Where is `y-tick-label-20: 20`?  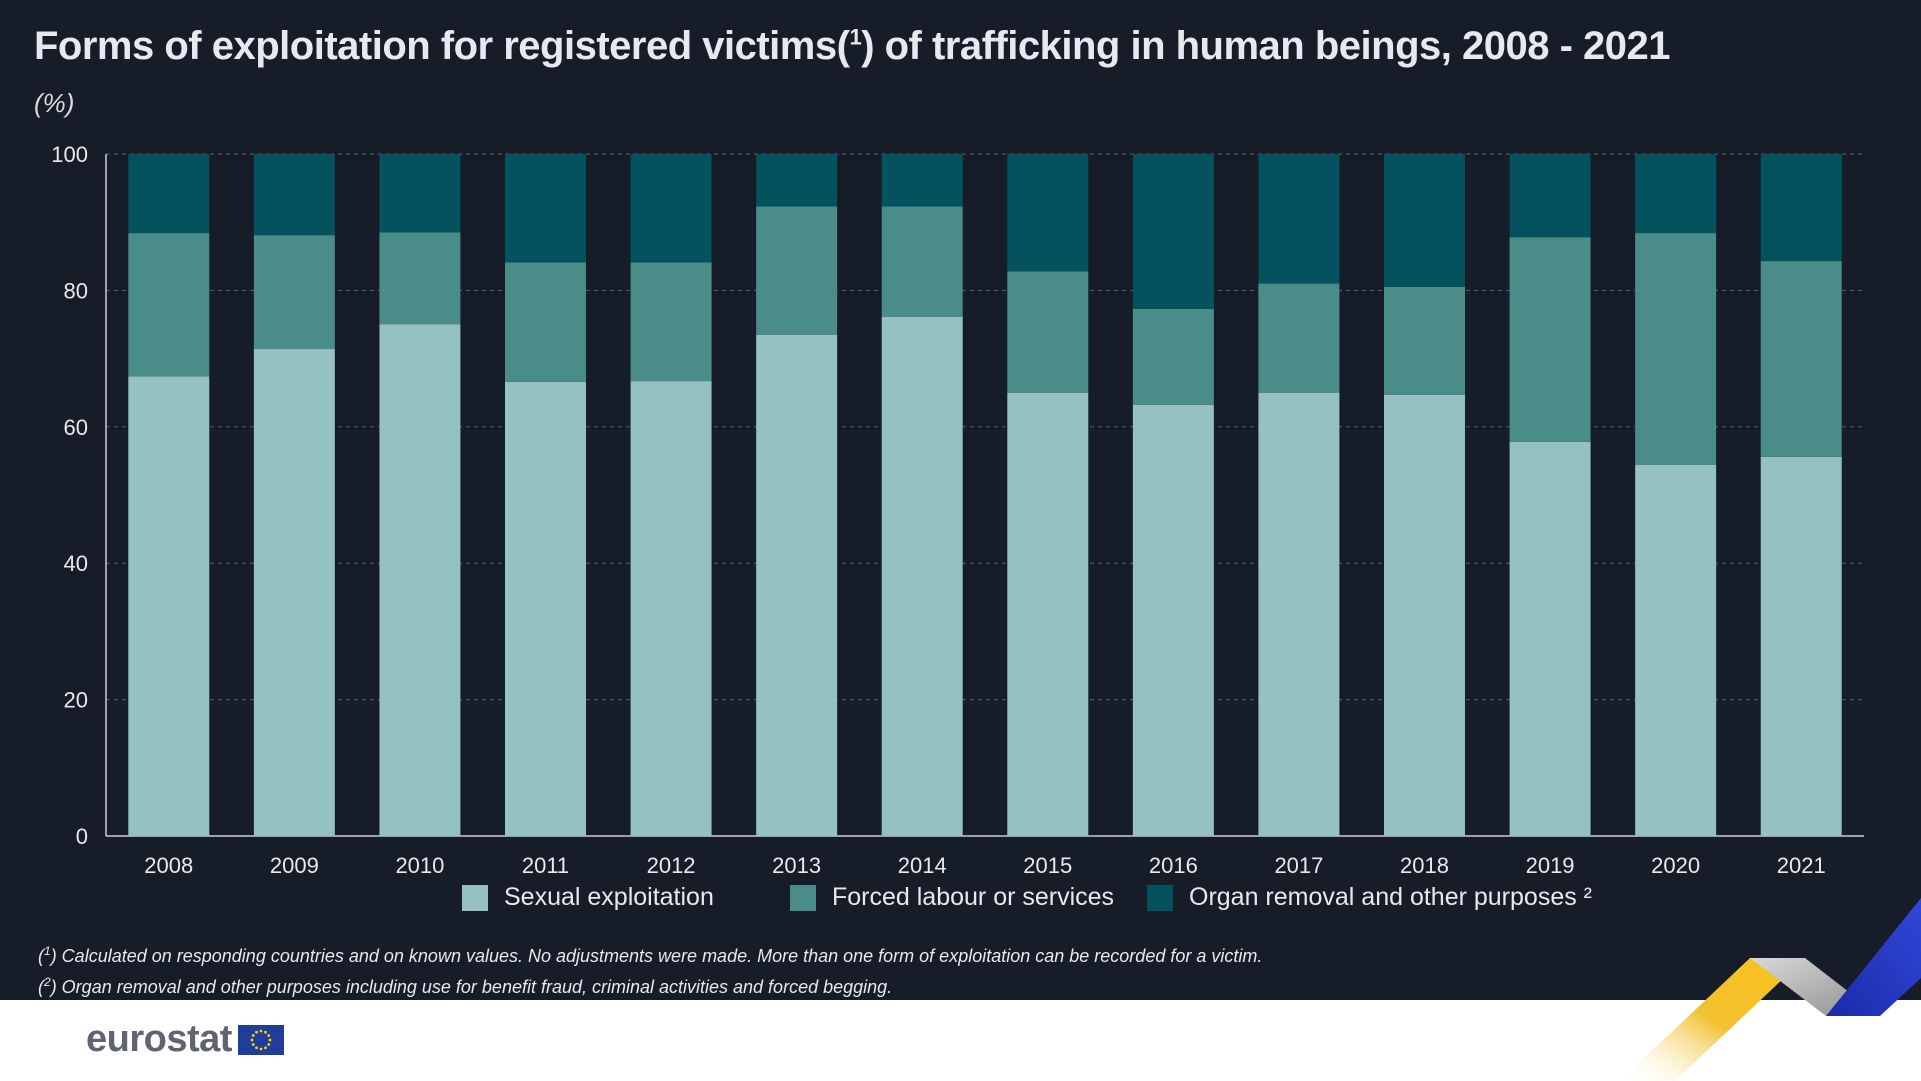 y-tick-label-20: 20 is located at coordinates (76, 700).